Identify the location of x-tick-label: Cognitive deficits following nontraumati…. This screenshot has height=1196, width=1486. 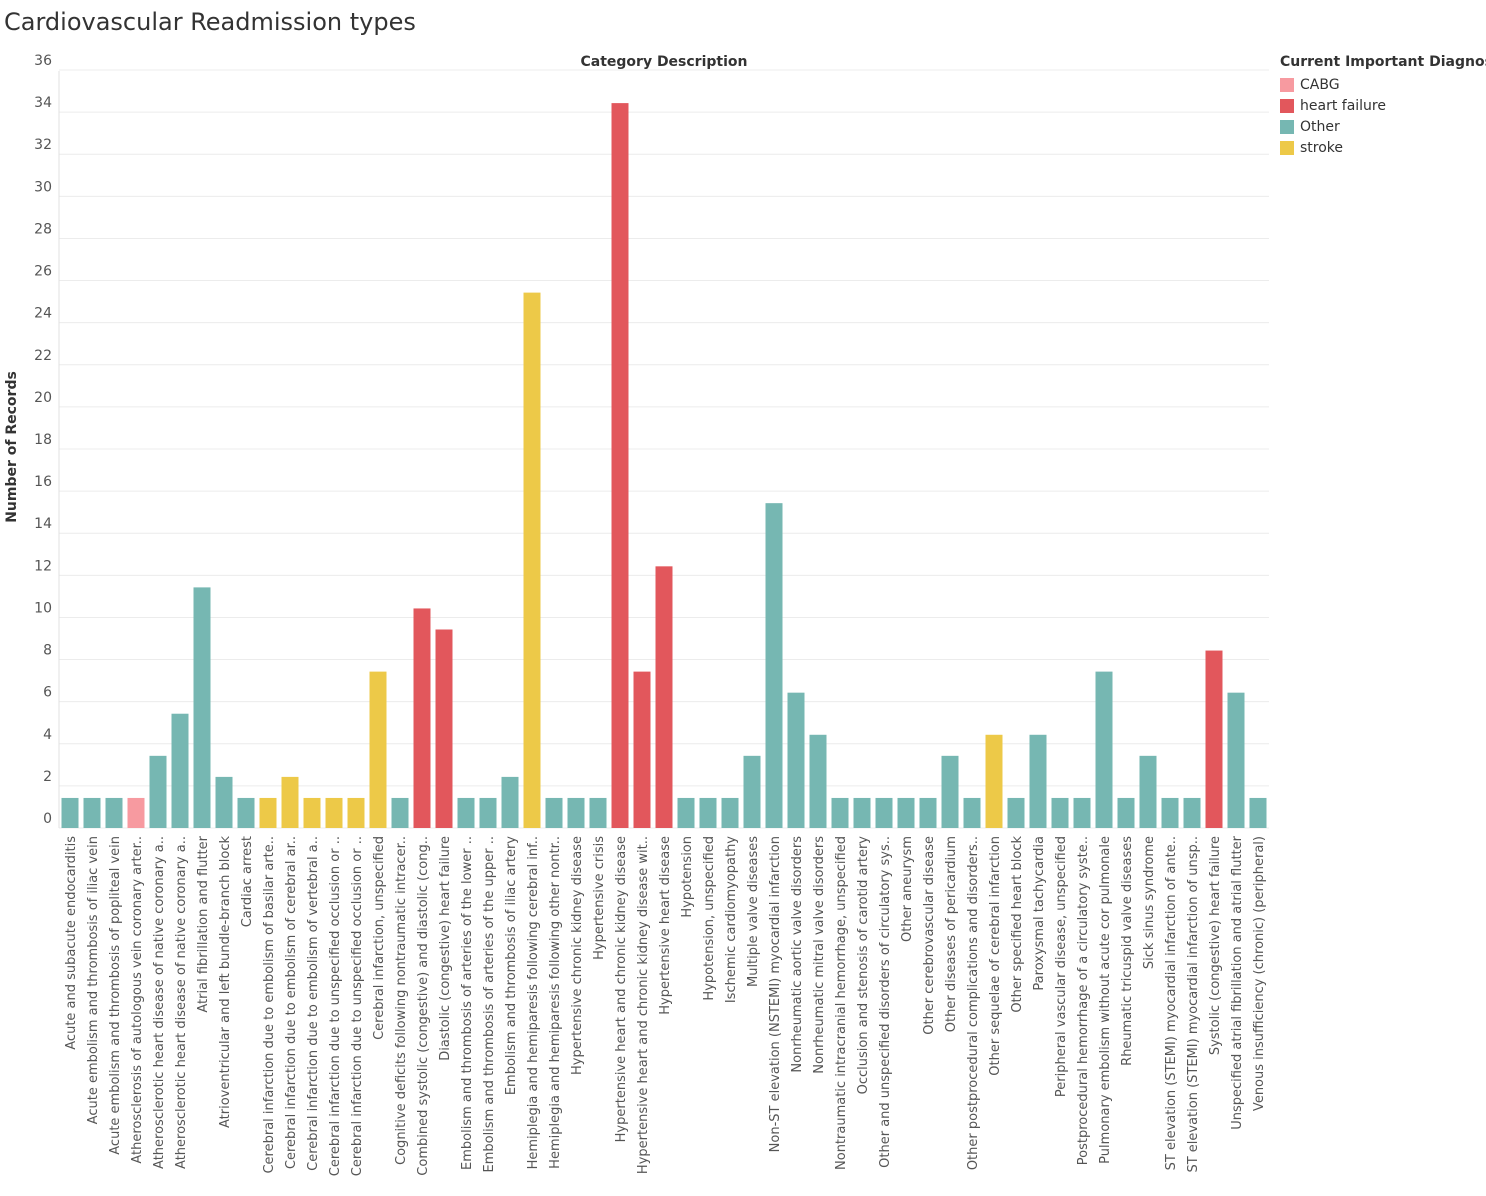
(401, 1000).